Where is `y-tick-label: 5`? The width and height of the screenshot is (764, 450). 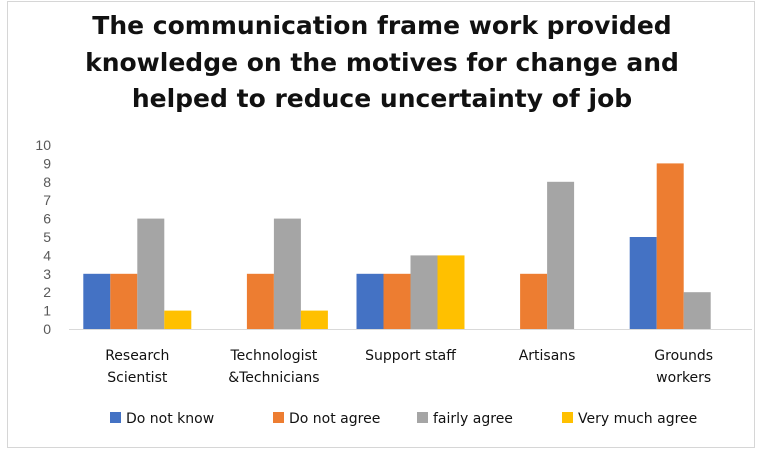
y-tick-label: 5 is located at coordinates (47, 237).